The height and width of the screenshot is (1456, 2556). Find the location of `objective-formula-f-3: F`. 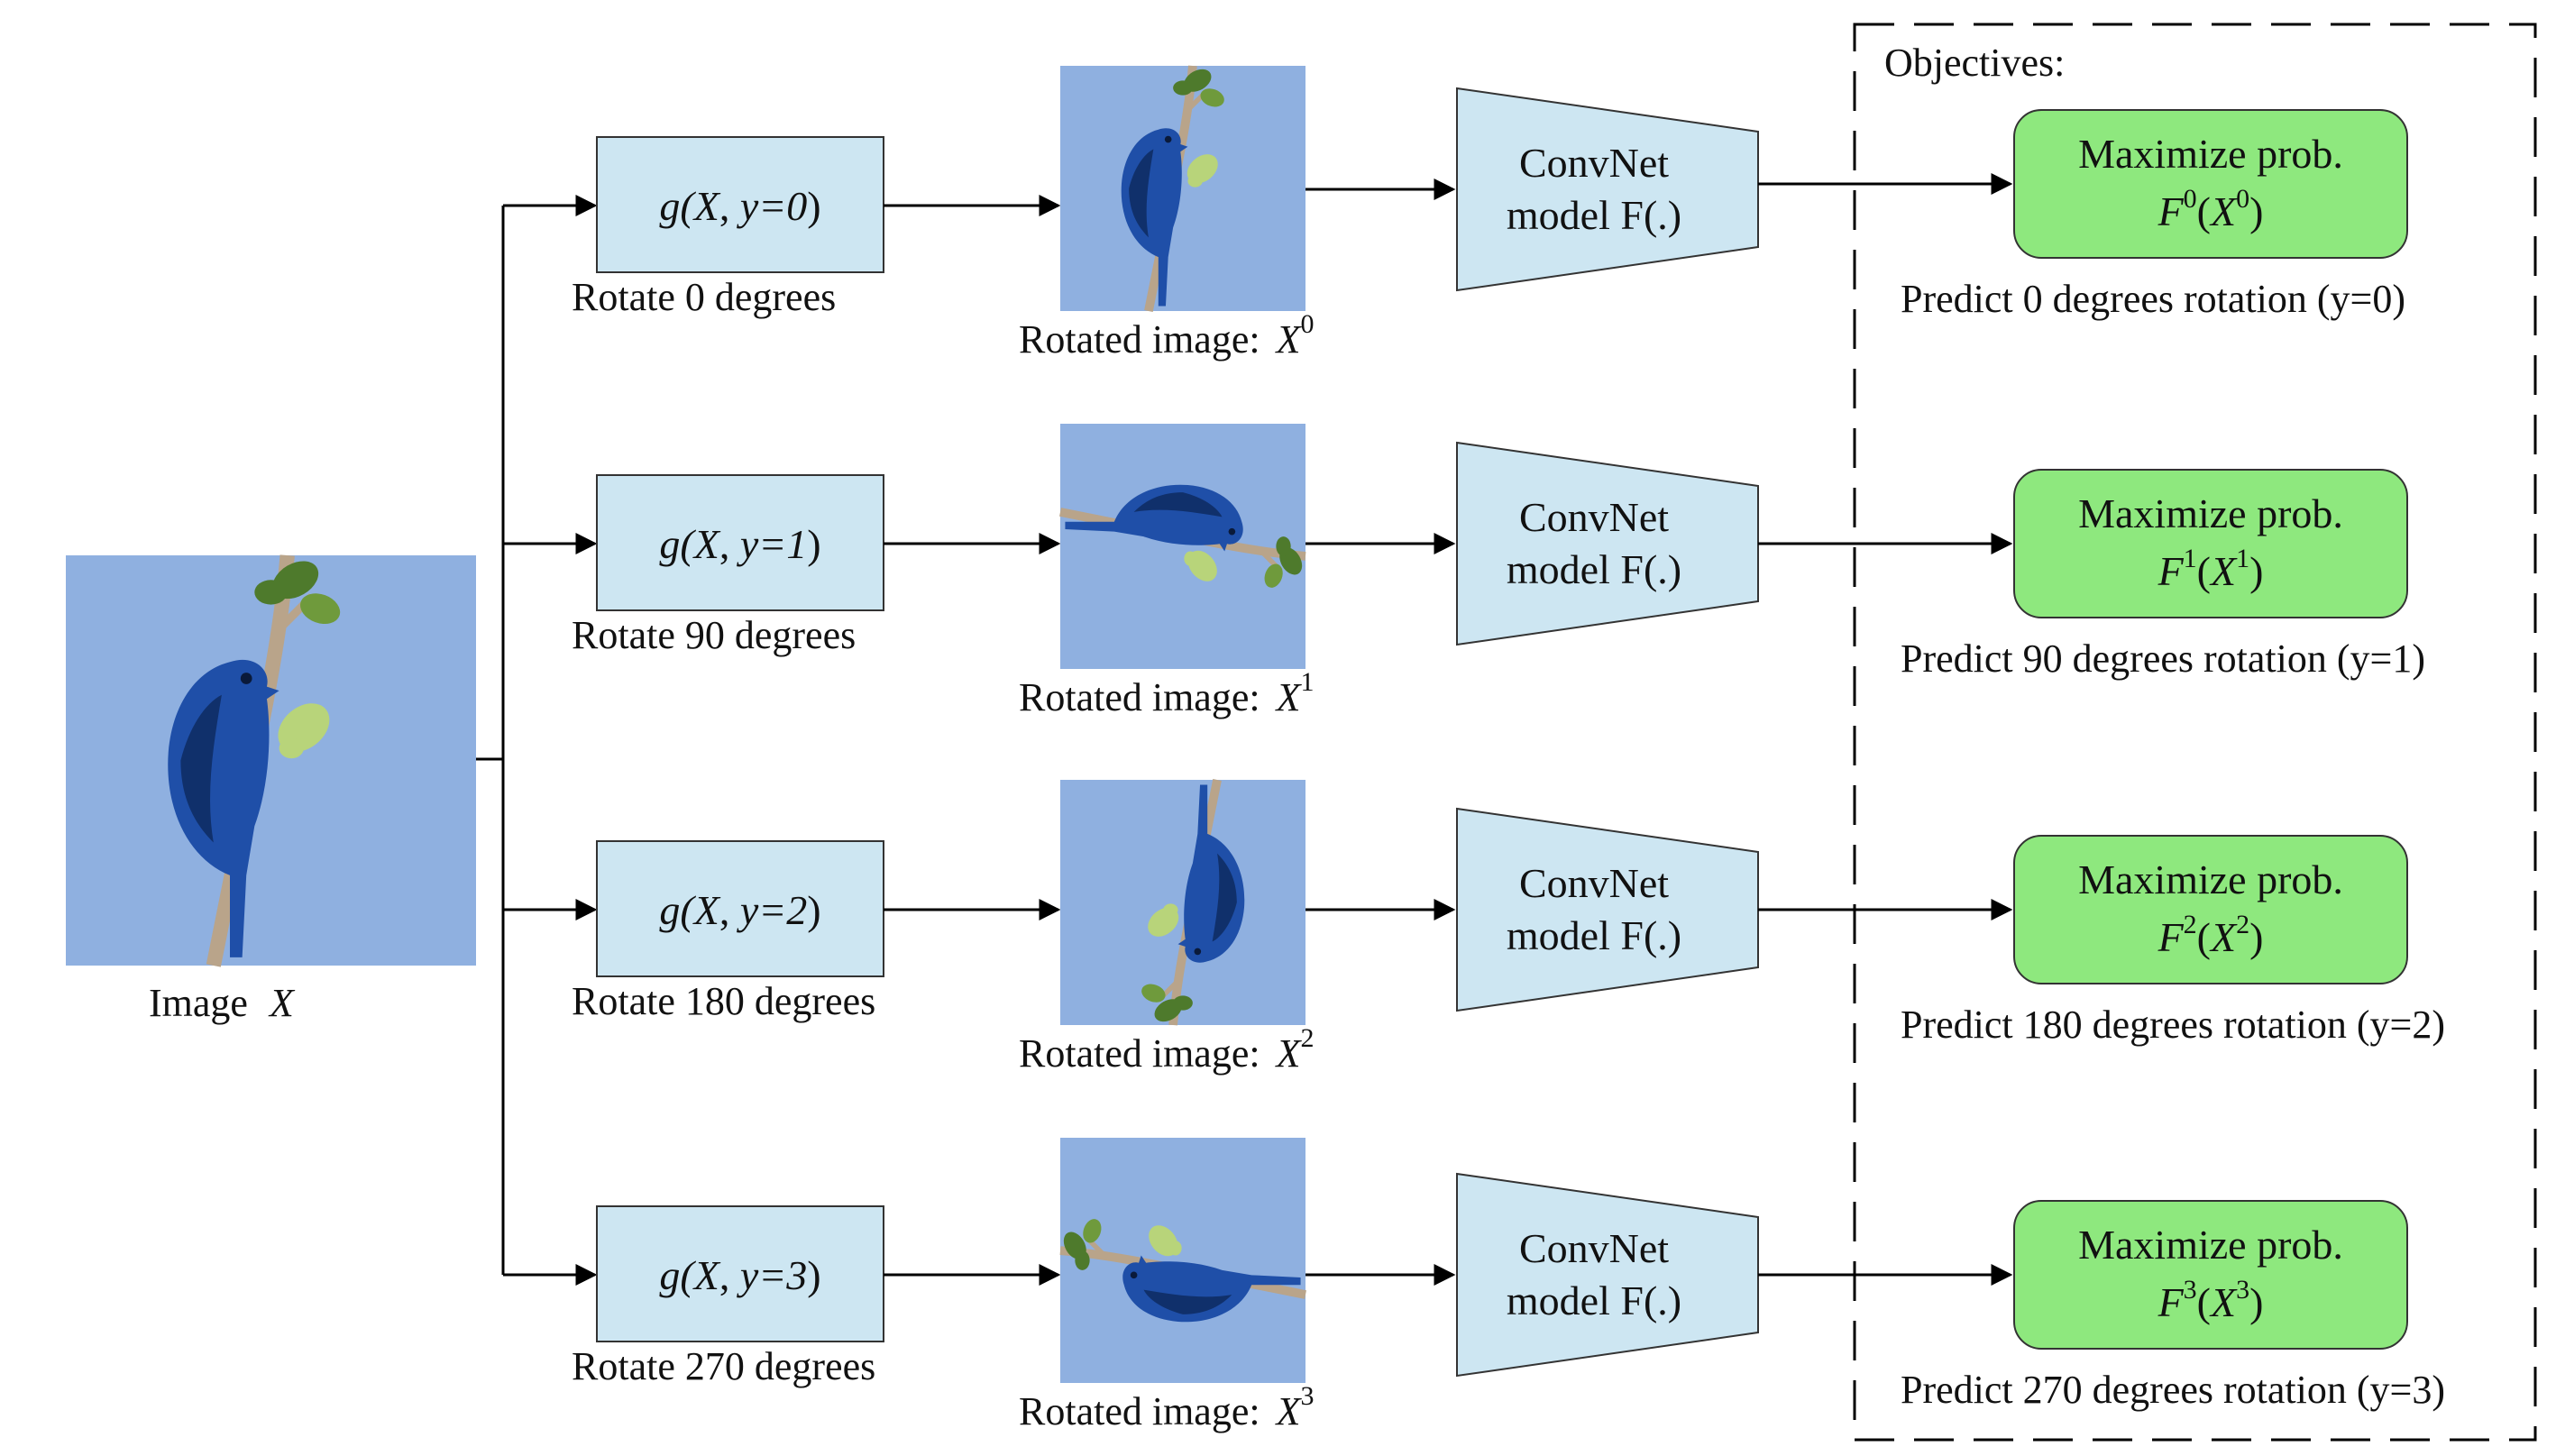

objective-formula-f-3: F is located at coordinates (2171, 1302).